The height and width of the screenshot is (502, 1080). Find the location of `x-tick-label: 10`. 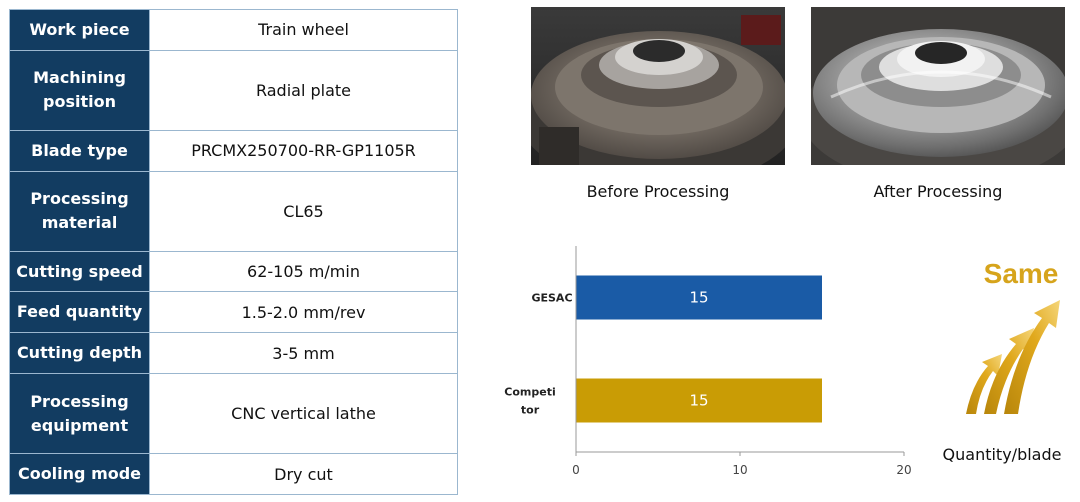

x-tick-label: 10 is located at coordinates (739, 470).